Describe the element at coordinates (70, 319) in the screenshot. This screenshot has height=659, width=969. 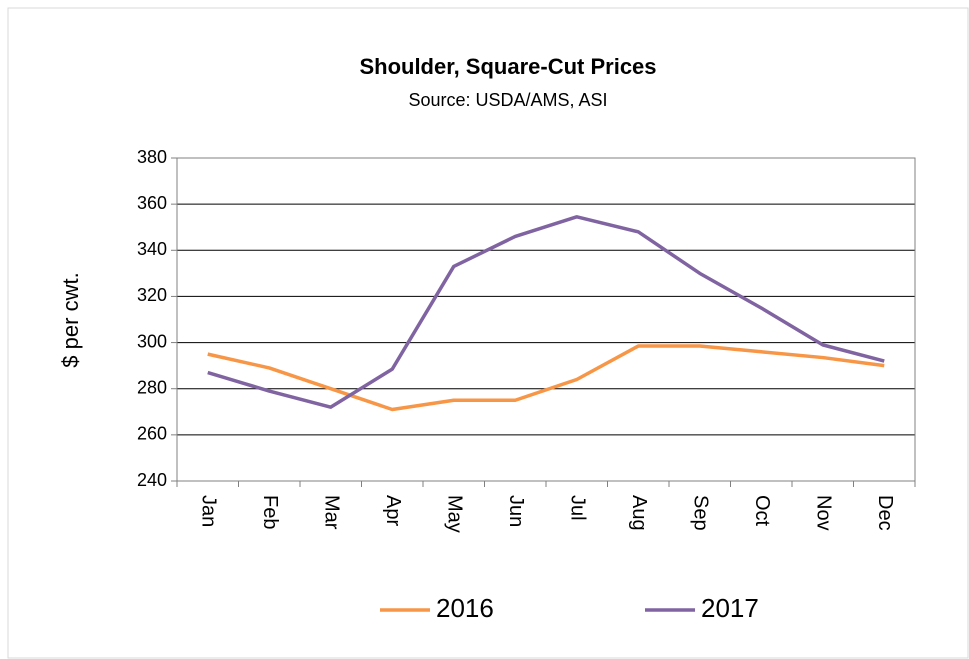
I see `y-axis-label: $ per cwt.` at that location.